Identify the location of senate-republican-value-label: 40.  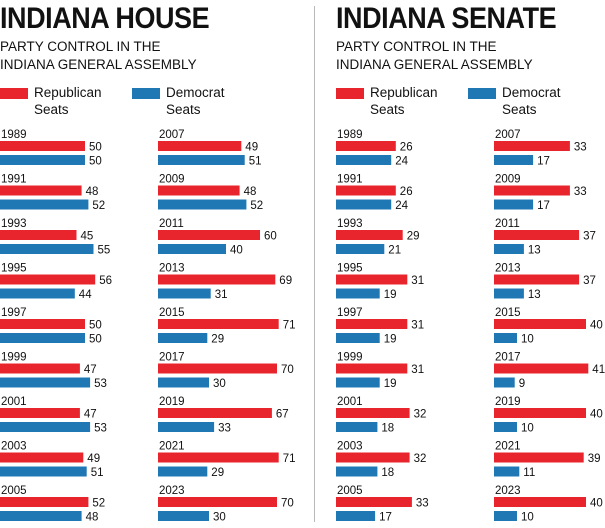
(596, 415).